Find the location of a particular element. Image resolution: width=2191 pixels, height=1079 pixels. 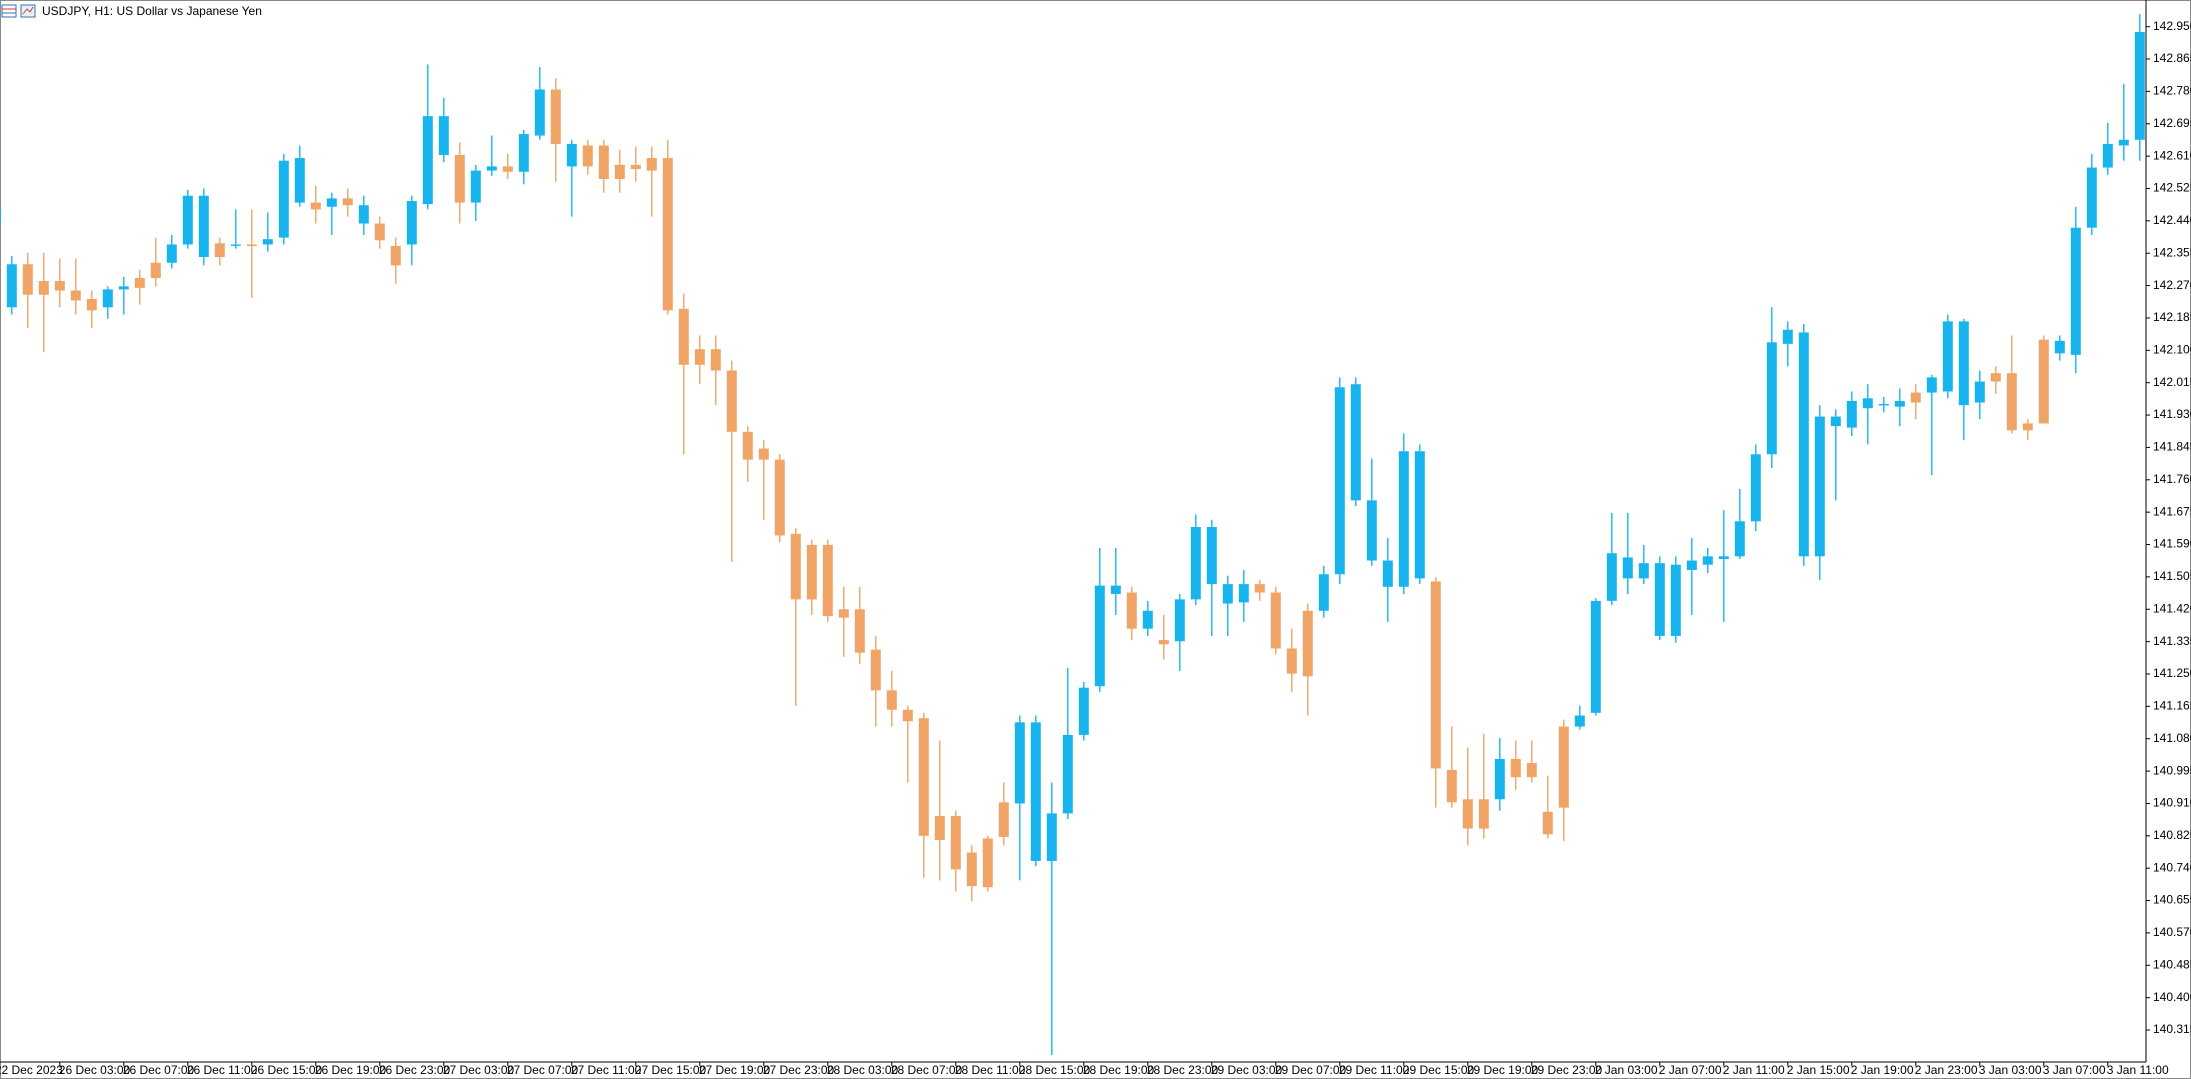

y-tick-label: 140.655 is located at coordinates (2172, 900).